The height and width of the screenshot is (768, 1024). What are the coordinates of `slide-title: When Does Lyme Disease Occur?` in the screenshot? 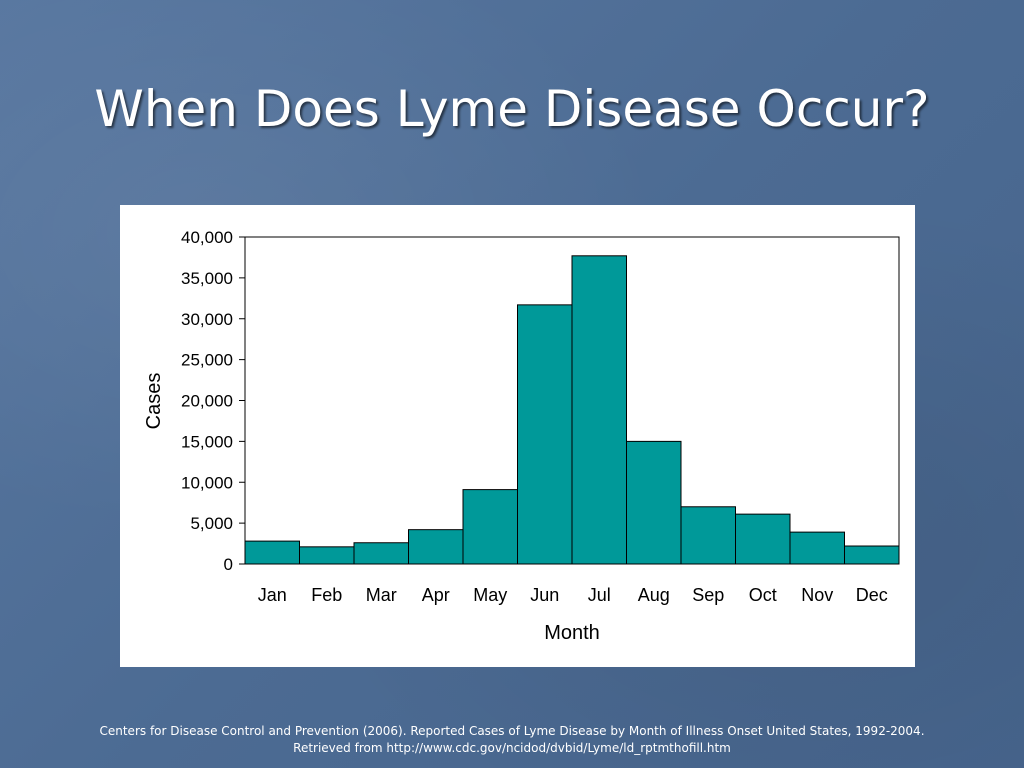 It's located at (512, 109).